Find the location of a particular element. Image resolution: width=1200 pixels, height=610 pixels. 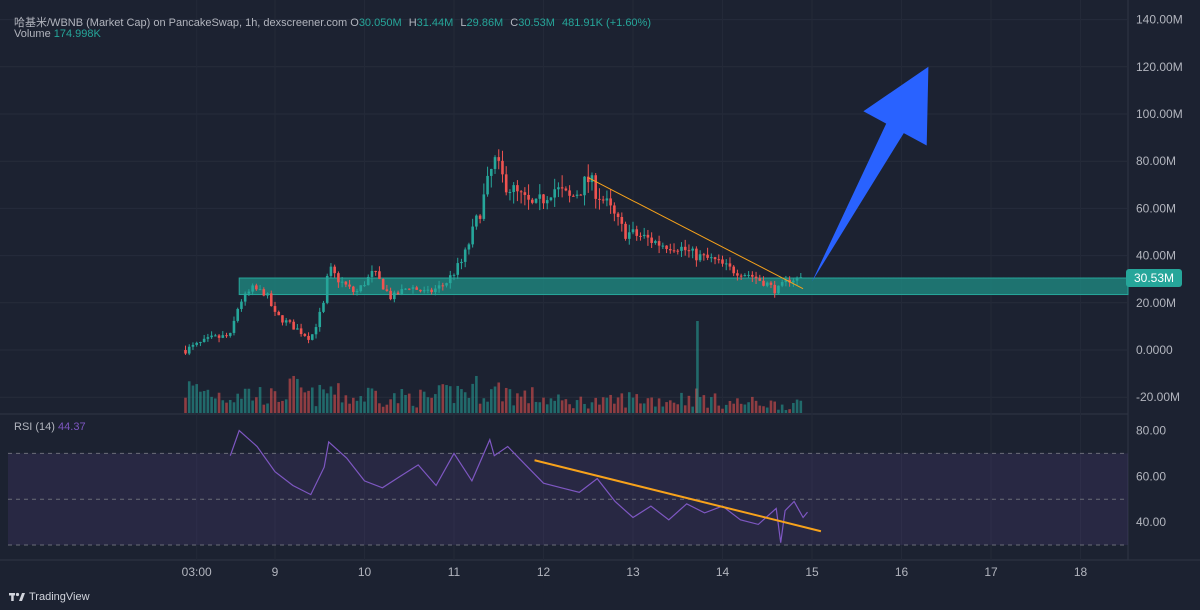

y-tick-label: 140.00M is located at coordinates (1159, 20).